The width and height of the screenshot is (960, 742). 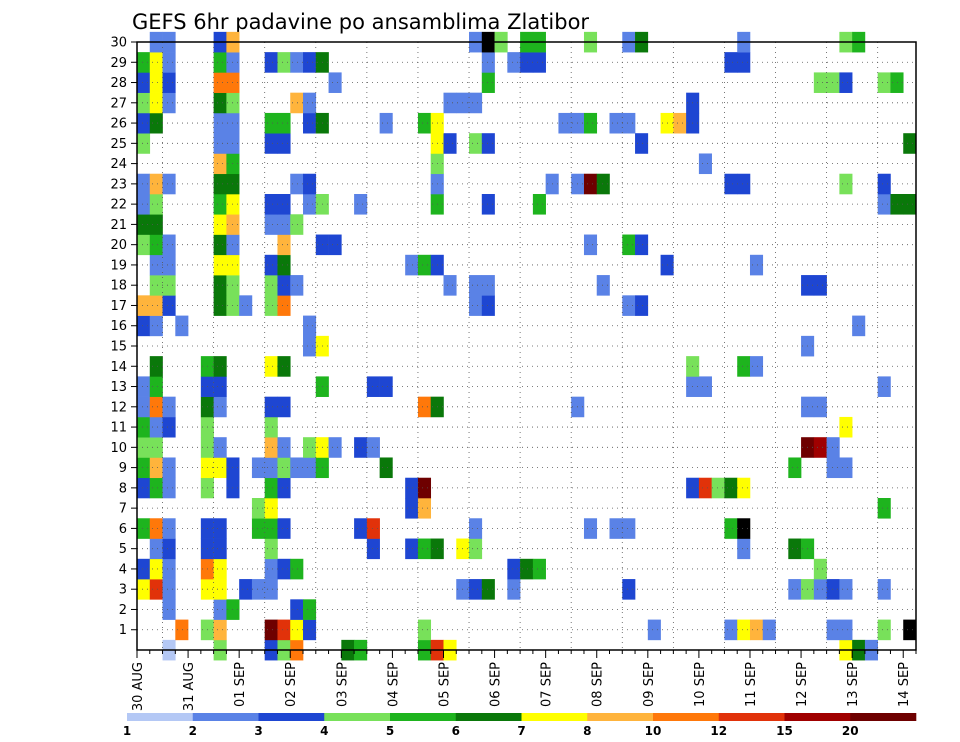 I want to click on colorbar-label: 7, so click(x=521, y=731).